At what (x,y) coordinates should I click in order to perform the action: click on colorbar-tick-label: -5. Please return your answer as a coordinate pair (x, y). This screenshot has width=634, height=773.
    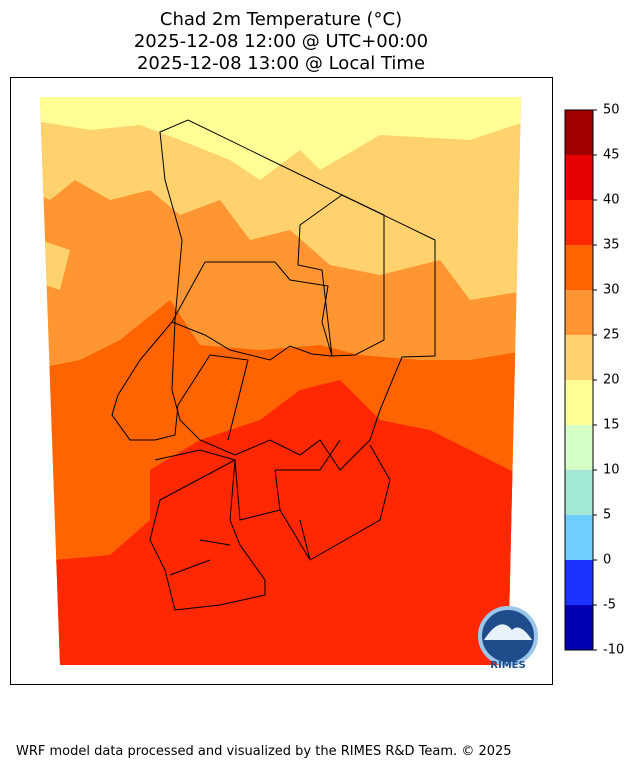
    Looking at the image, I should click on (609, 605).